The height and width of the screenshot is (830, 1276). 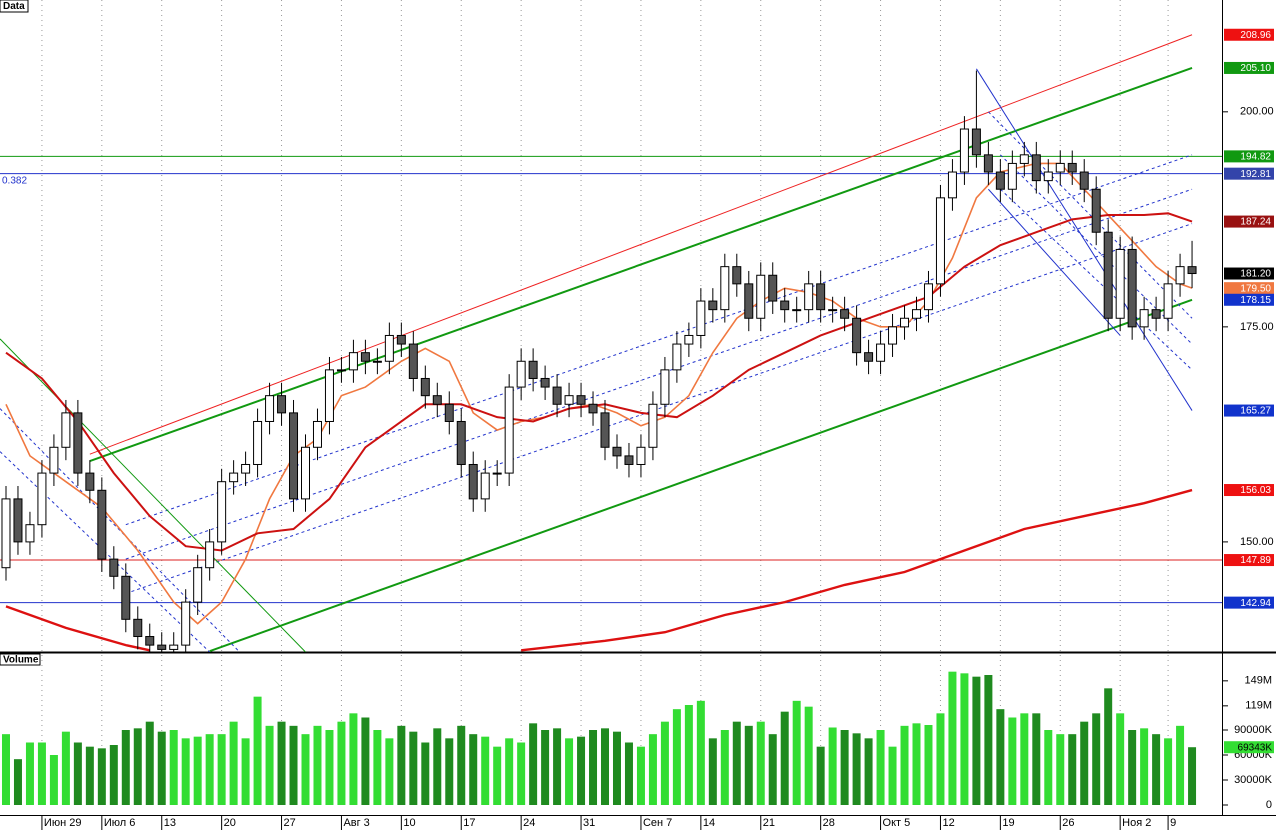 I want to click on price-label: 181.20, so click(x=1255, y=274).